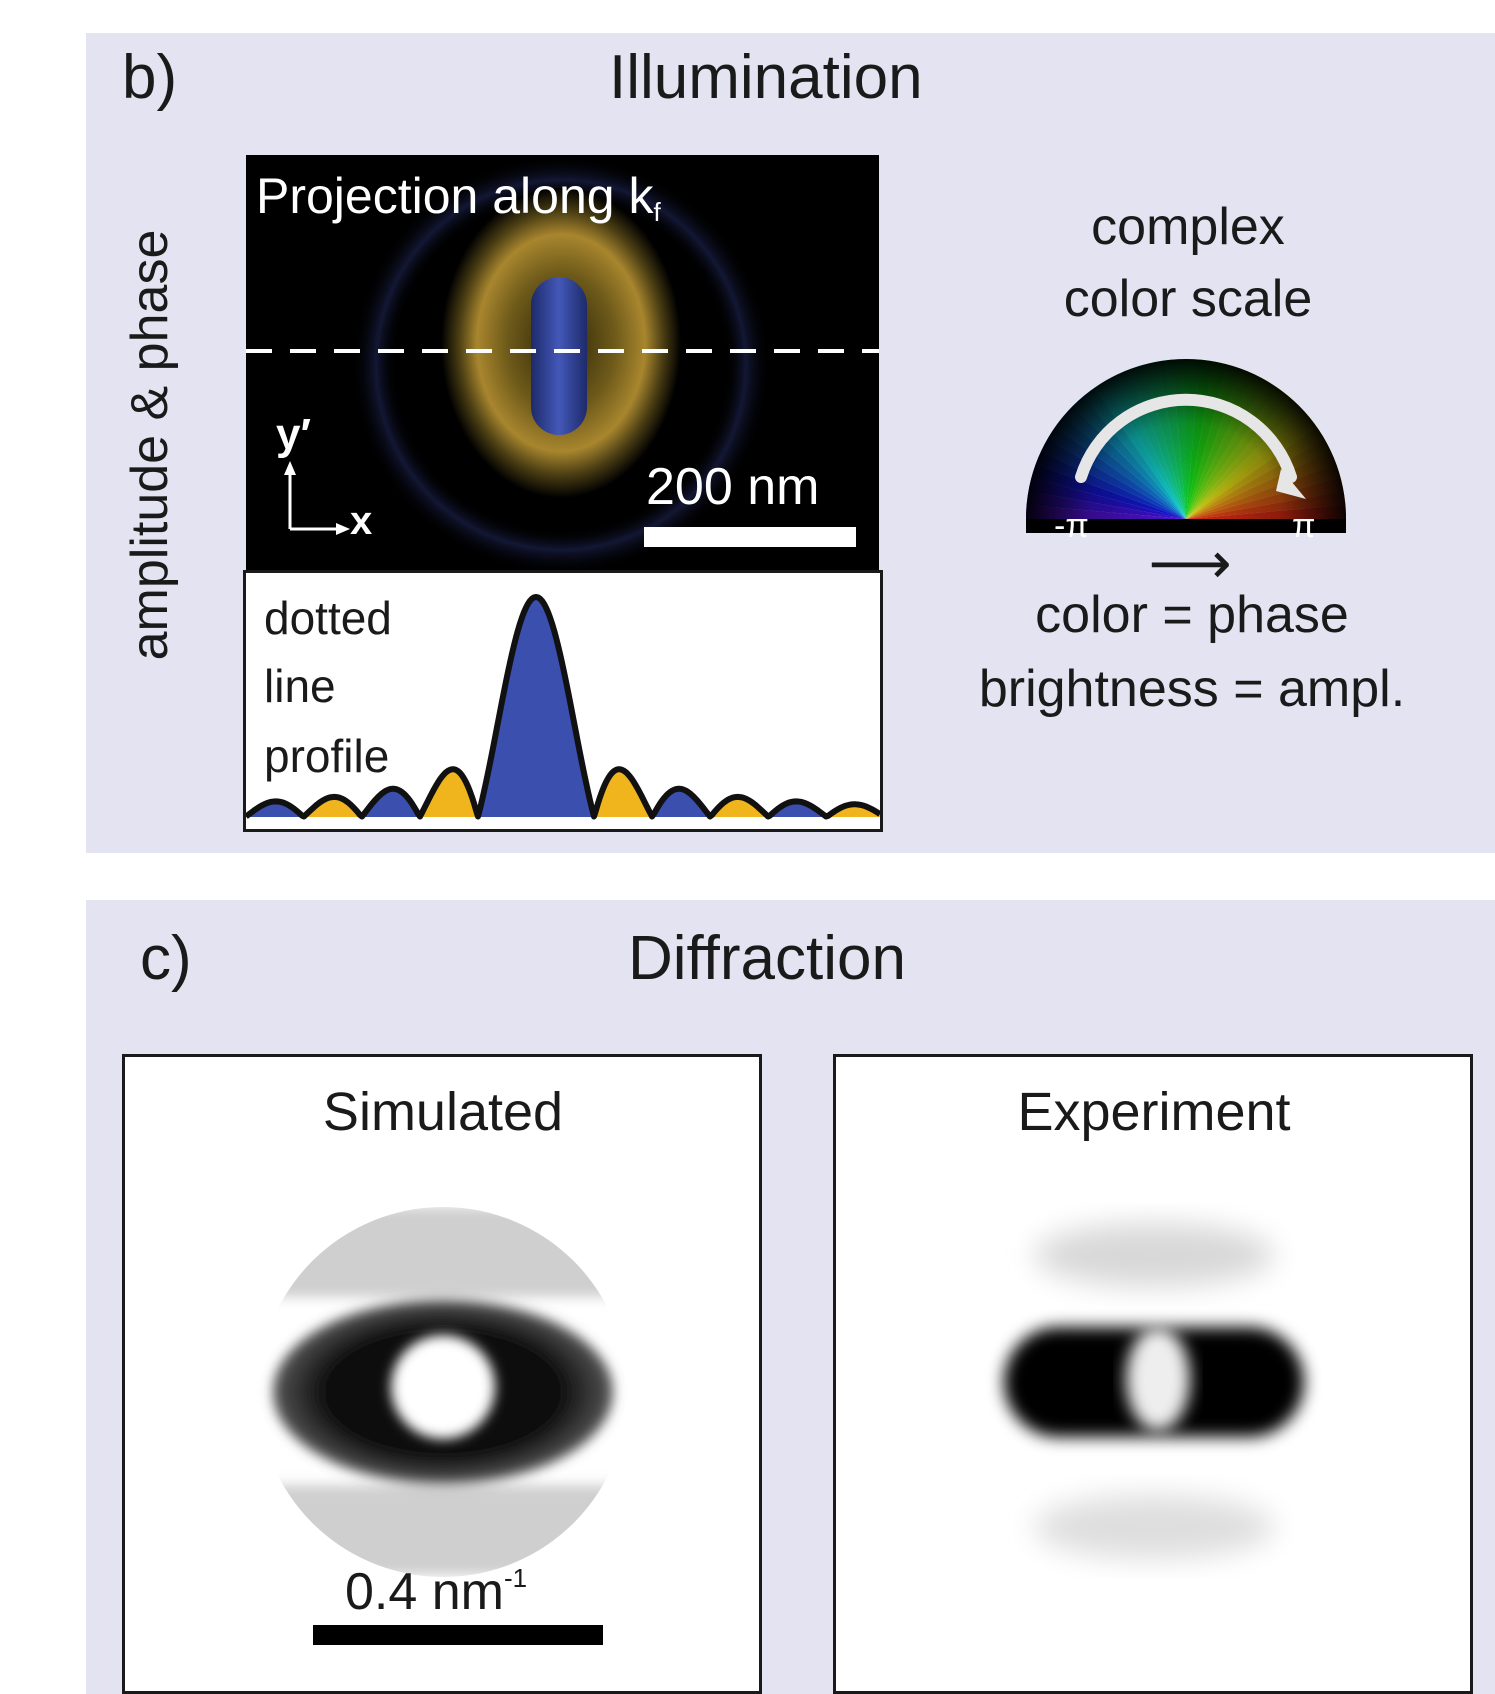 The image size is (1495, 1694). Describe the element at coordinates (1071, 526) in the screenshot. I see `color-scale-min-label: -π` at that location.